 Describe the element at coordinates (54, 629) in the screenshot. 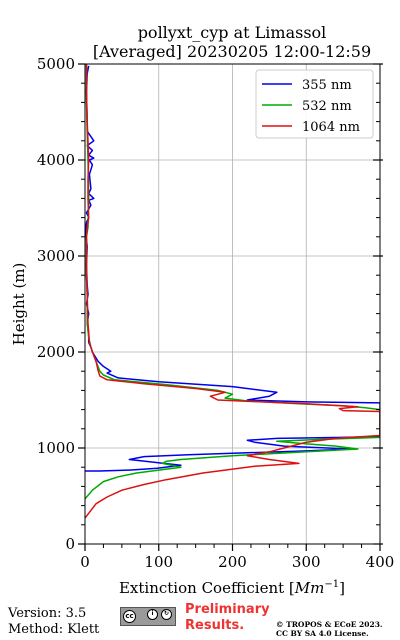

I see `method-text: Method: Klett` at that location.